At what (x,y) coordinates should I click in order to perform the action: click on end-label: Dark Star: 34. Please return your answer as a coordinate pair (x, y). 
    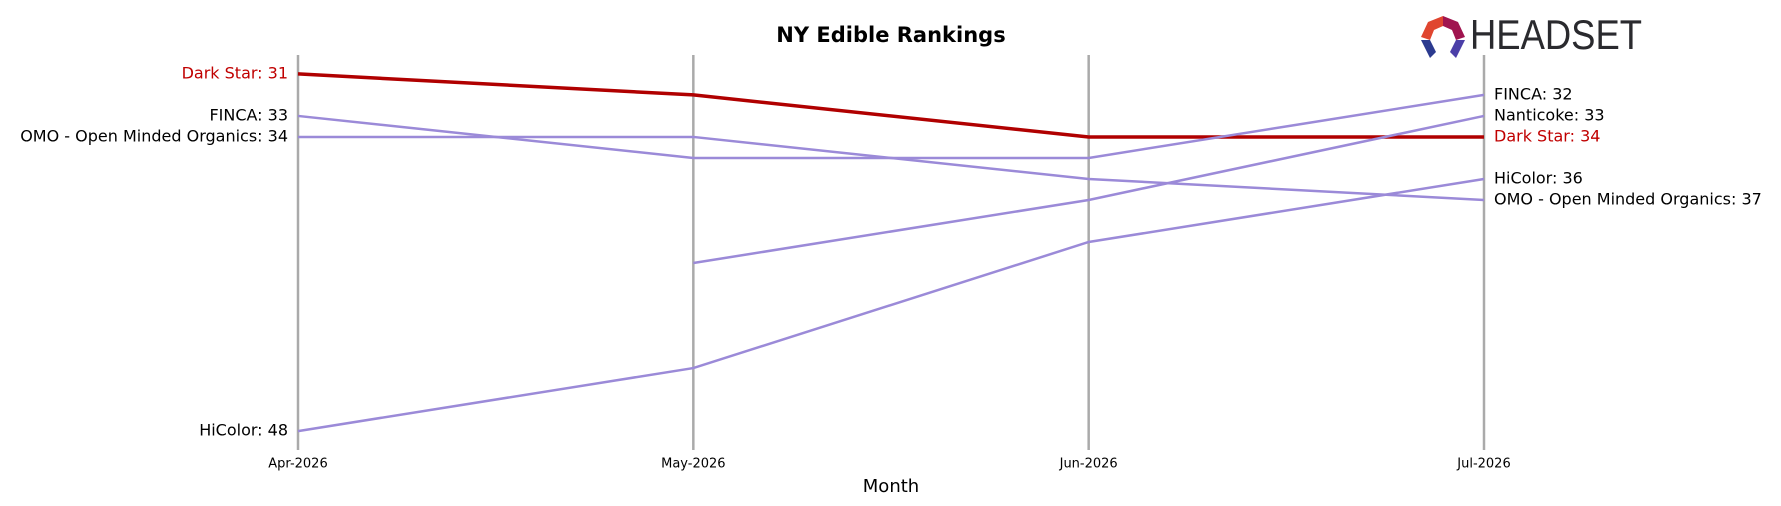
    Looking at the image, I should click on (1547, 135).